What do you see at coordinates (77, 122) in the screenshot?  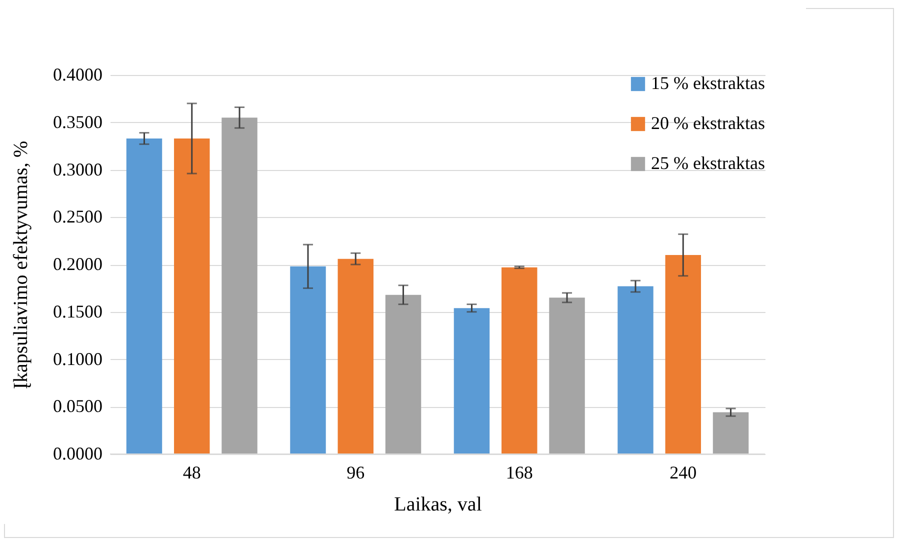 I see `y-tick-label: 0.3500` at bounding box center [77, 122].